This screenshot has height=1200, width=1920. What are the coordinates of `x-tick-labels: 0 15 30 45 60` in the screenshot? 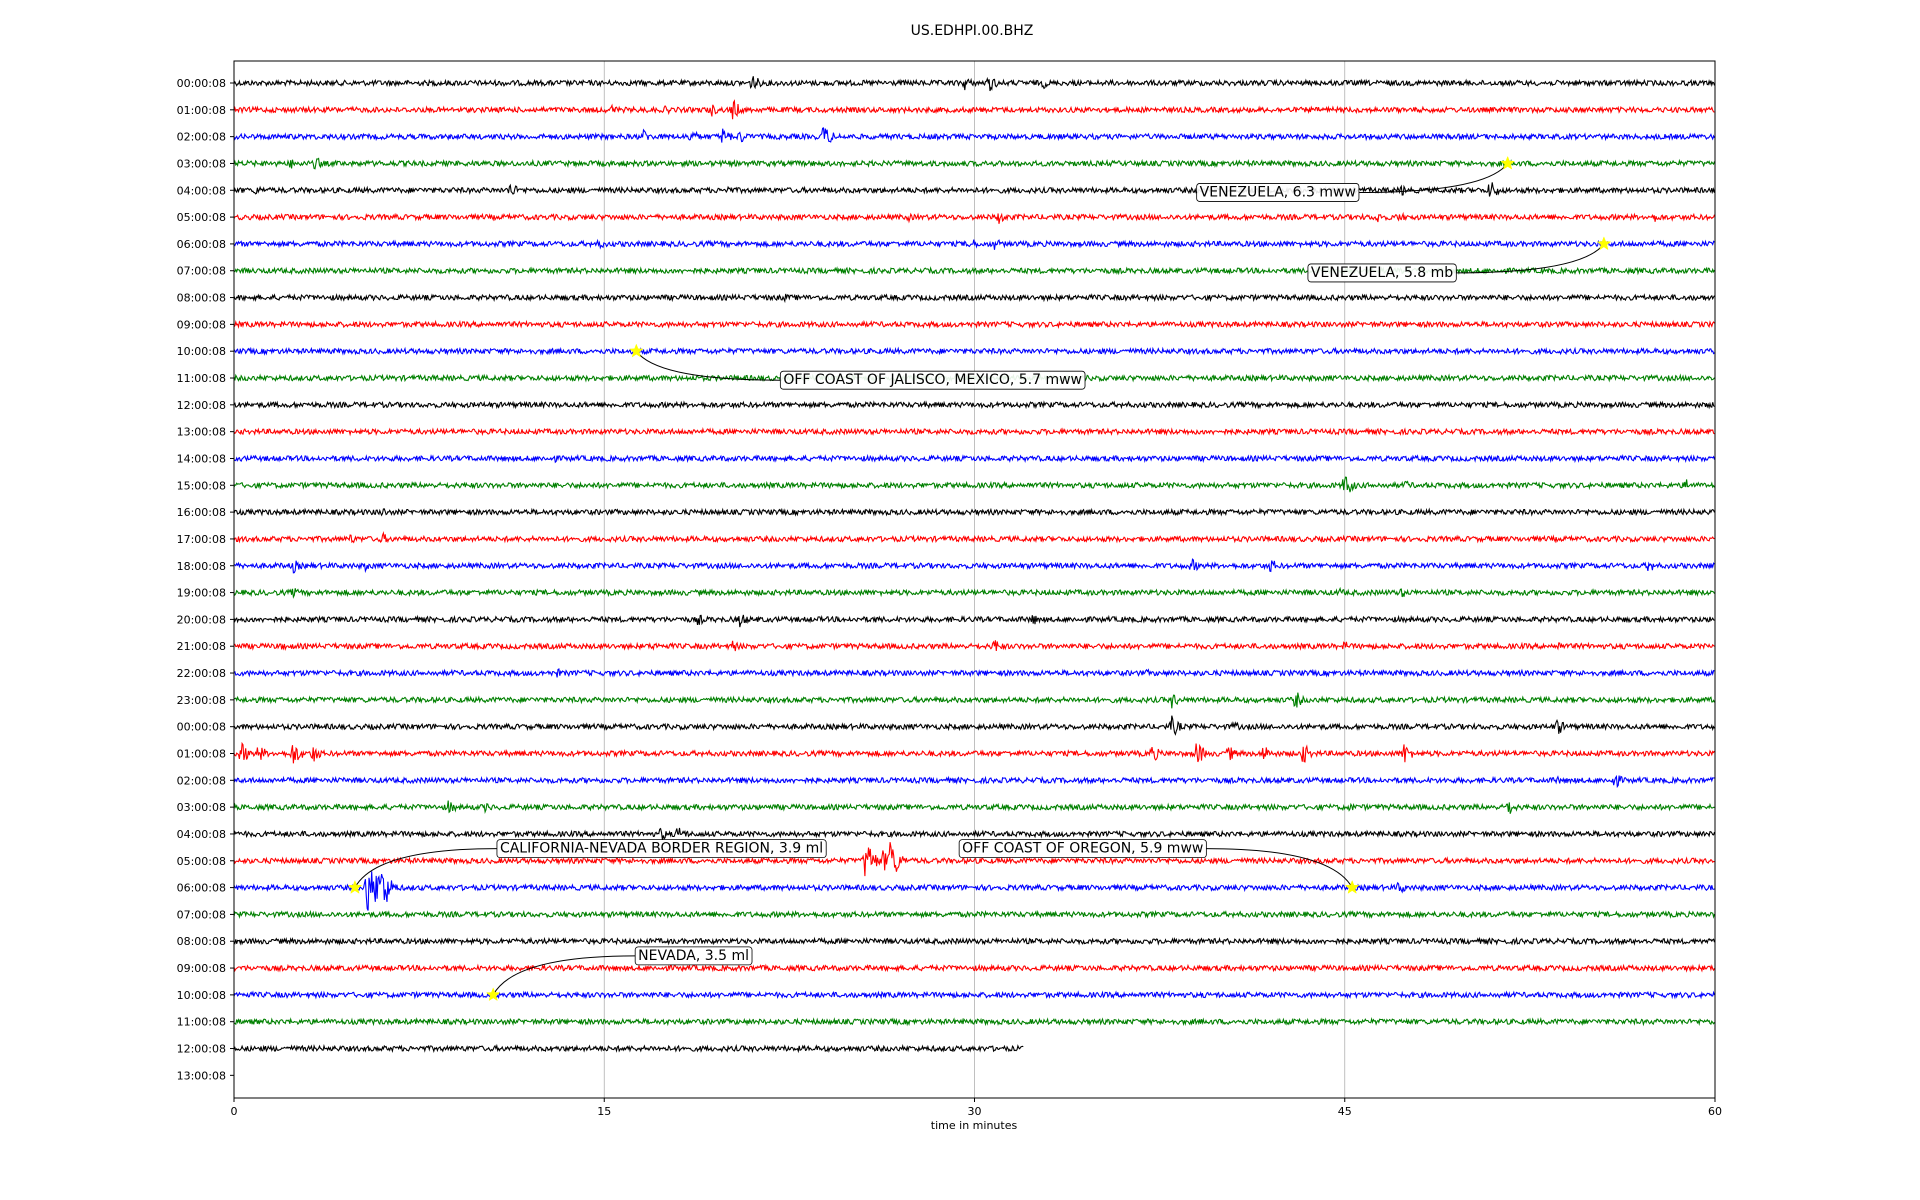 It's located at (976, 1108).